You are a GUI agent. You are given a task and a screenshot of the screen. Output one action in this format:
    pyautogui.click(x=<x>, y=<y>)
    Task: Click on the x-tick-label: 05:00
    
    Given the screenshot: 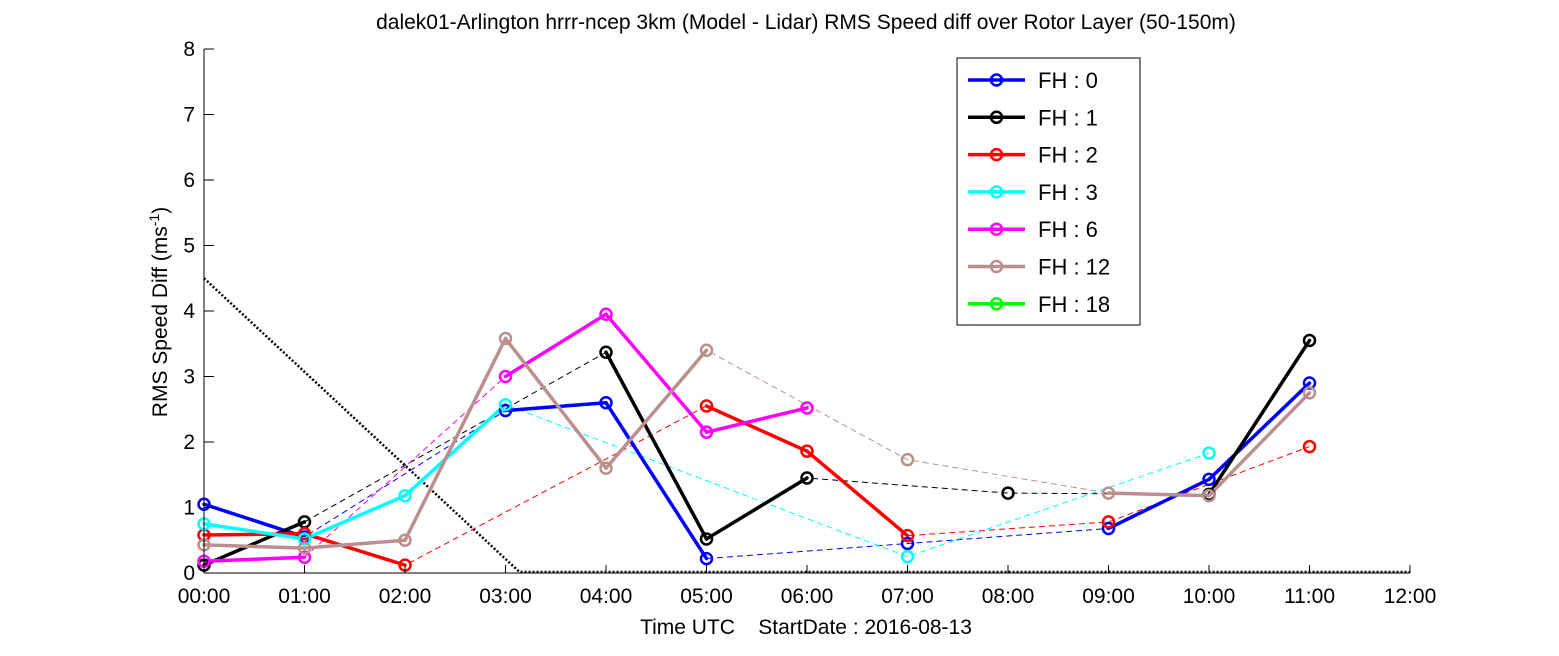 What is the action you would take?
    pyautogui.click(x=706, y=596)
    